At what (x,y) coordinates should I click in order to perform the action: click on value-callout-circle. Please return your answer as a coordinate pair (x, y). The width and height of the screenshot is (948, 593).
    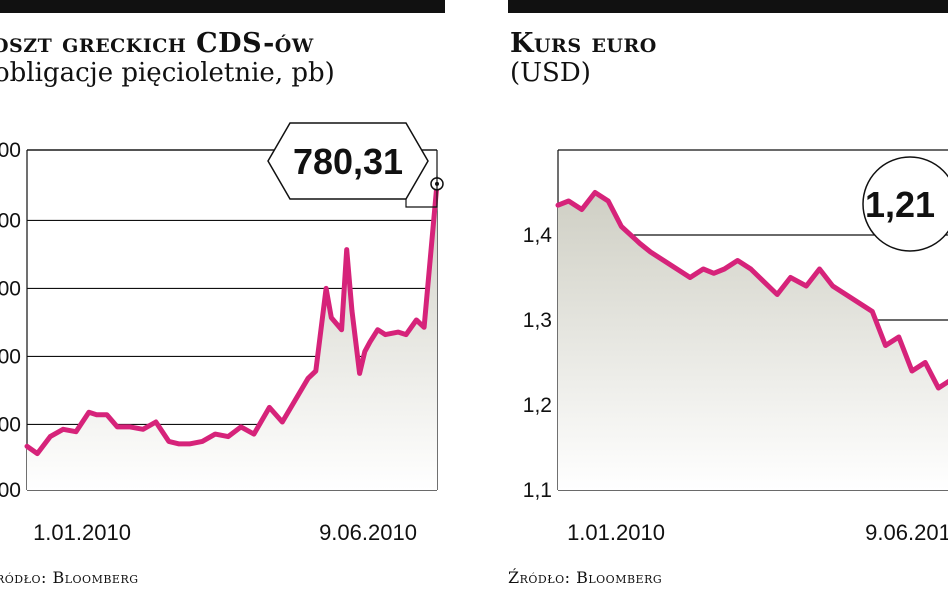
    Looking at the image, I should click on (905, 204).